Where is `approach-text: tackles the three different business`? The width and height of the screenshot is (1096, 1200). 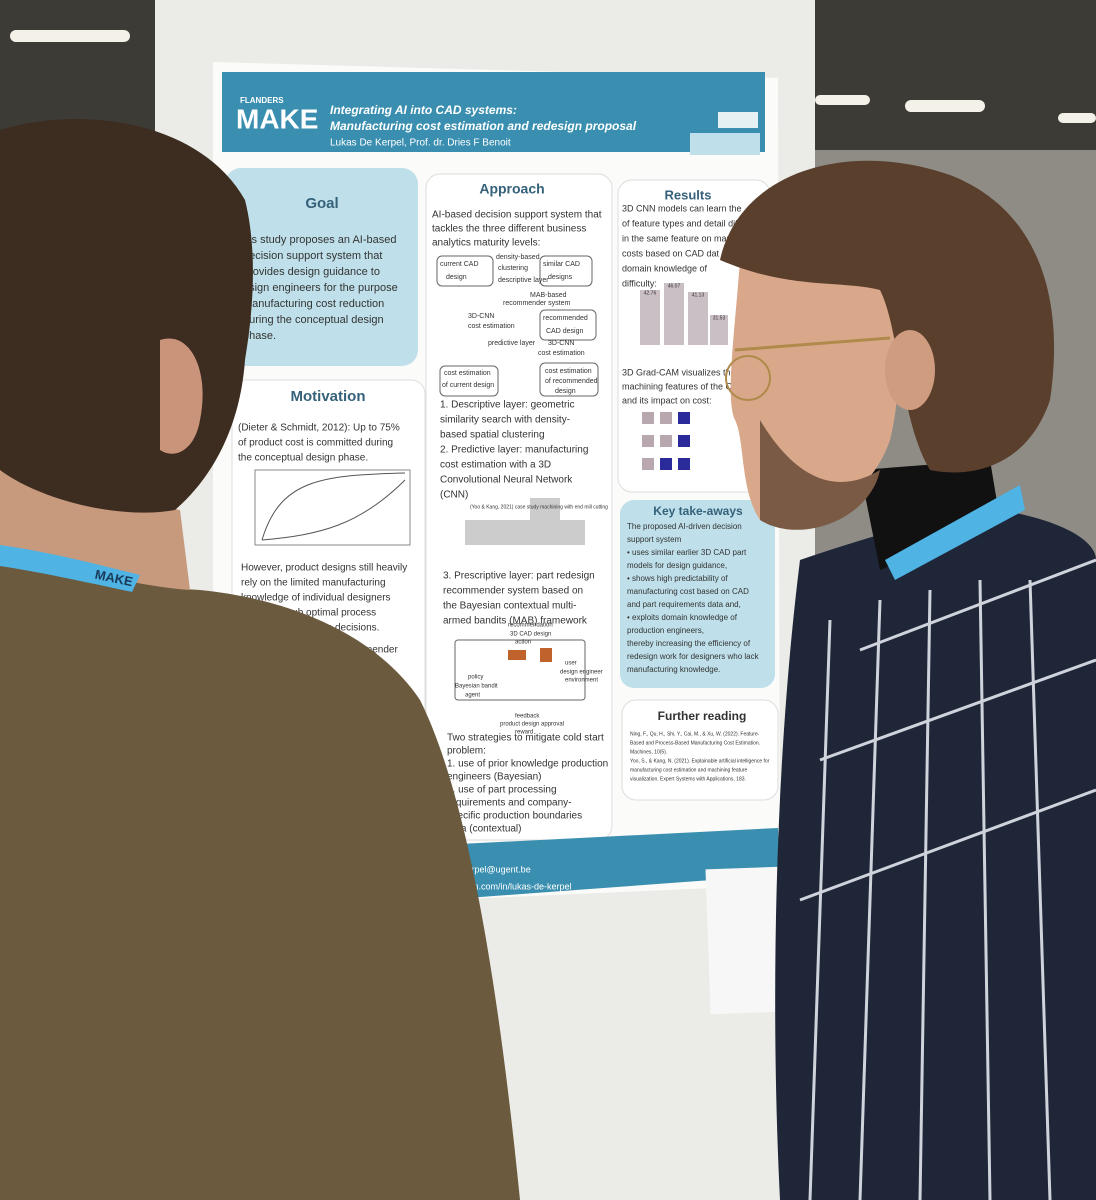
approach-text: tackles the three different business is located at coordinates (509, 229).